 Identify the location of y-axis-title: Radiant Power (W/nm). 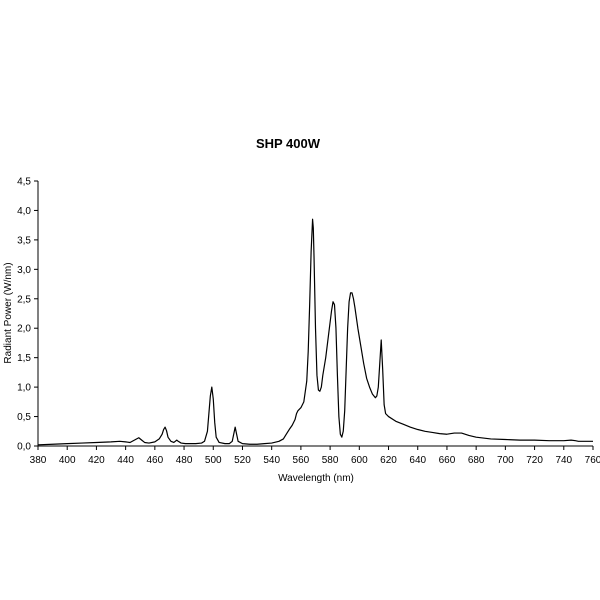
(8, 312).